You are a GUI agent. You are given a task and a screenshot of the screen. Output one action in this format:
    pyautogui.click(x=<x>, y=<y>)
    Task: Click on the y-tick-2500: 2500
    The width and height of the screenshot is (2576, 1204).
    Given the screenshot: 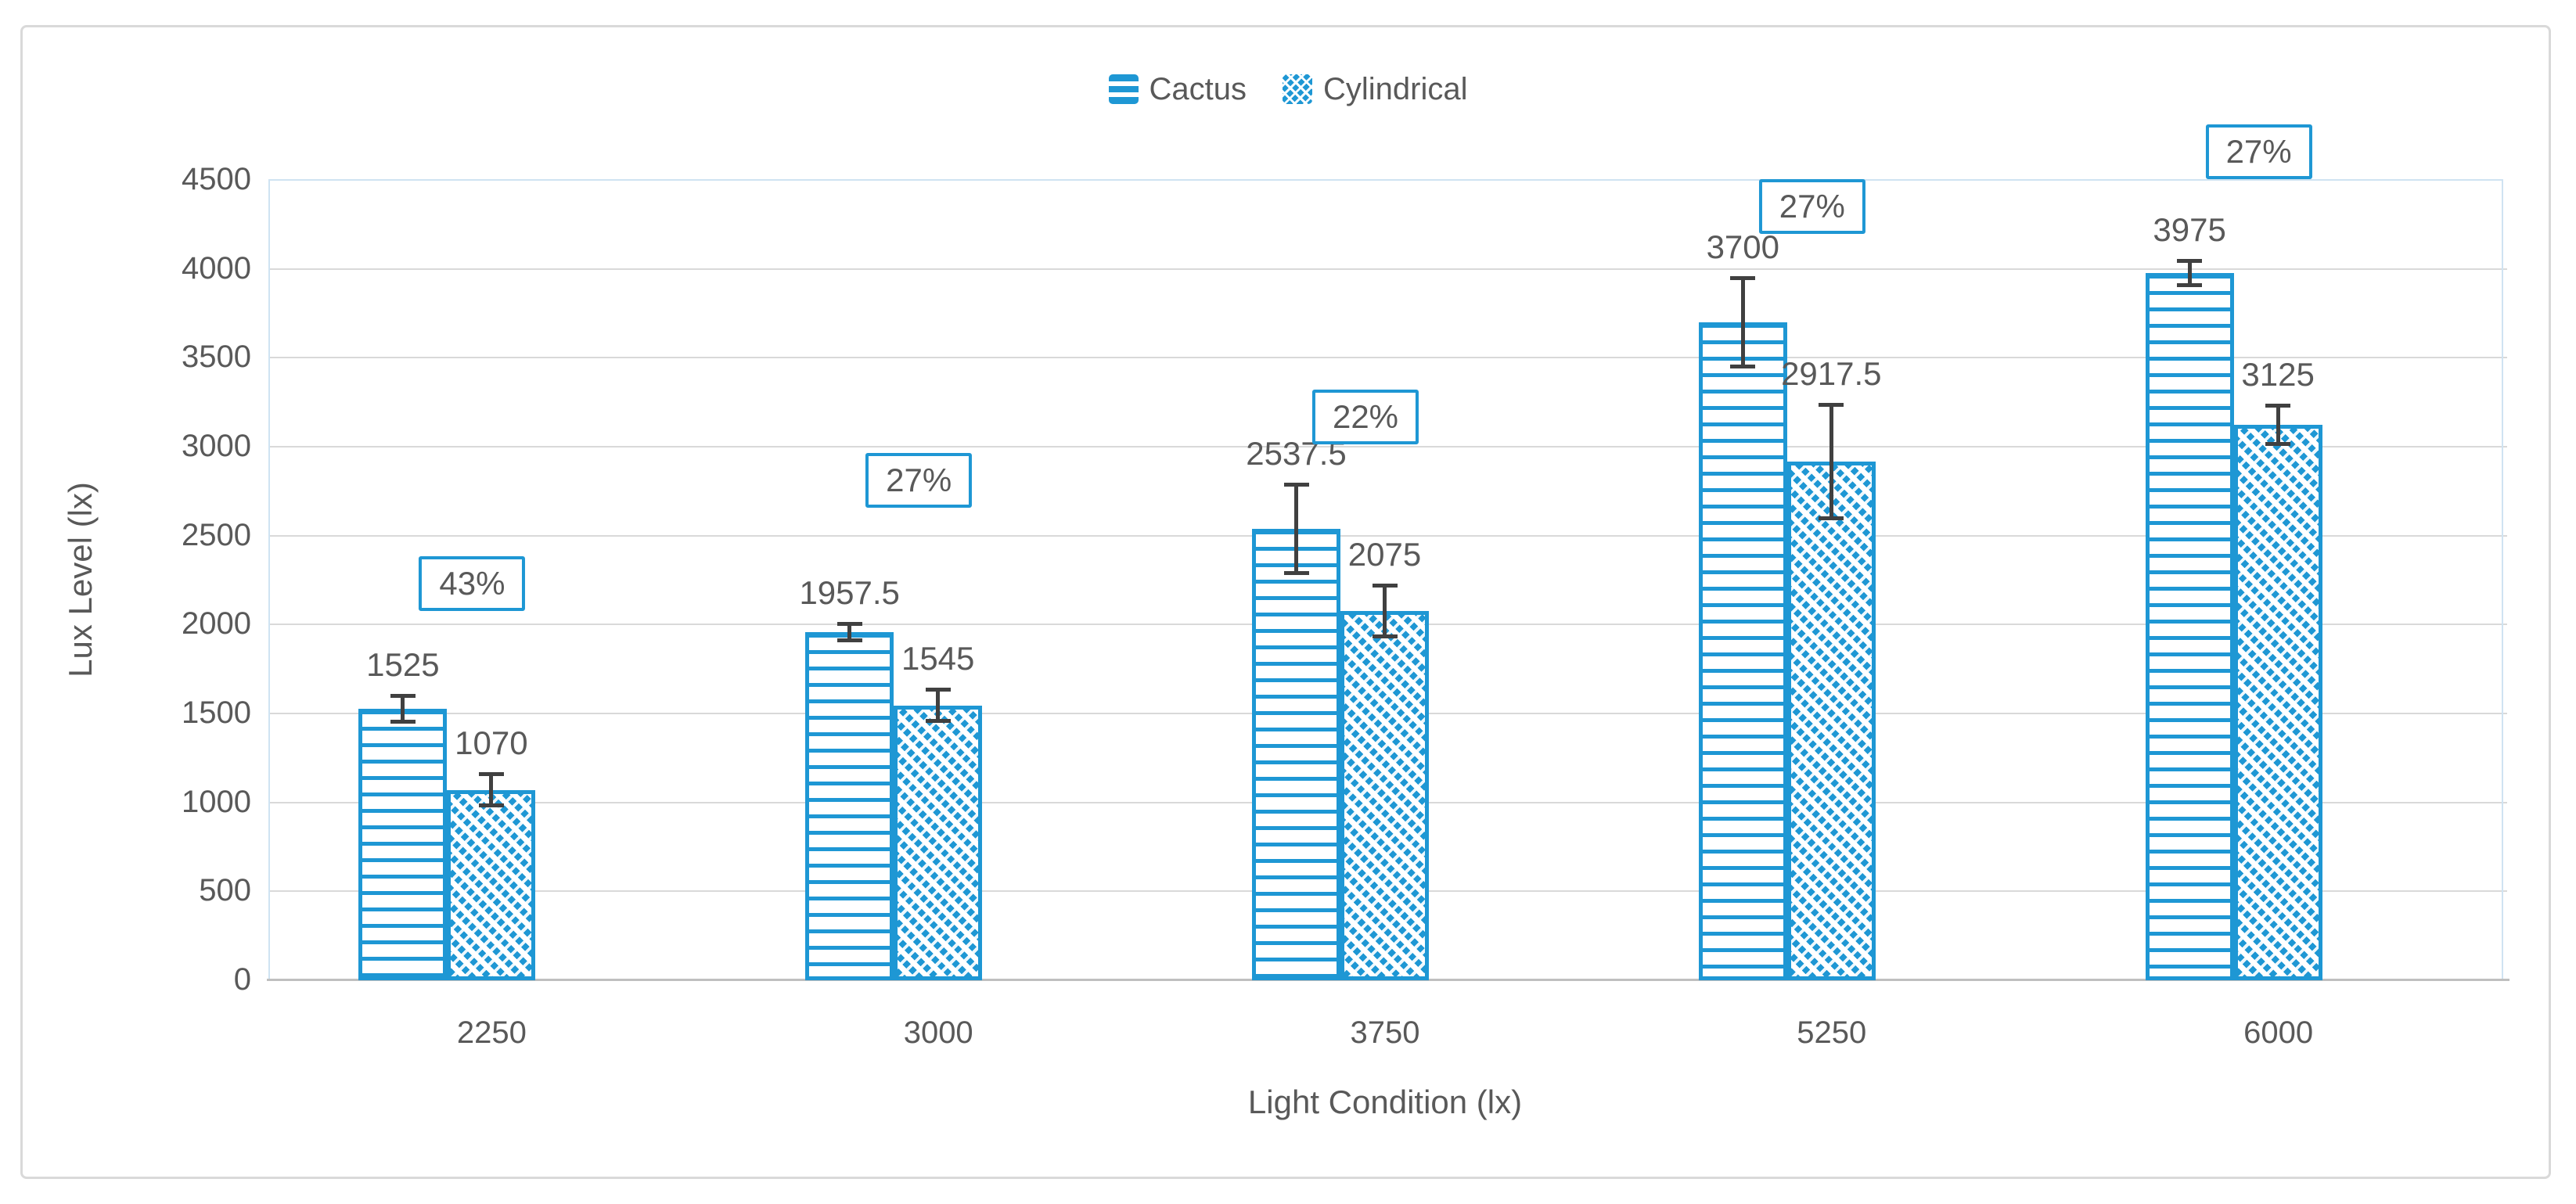 What is the action you would take?
    pyautogui.click(x=217, y=534)
    